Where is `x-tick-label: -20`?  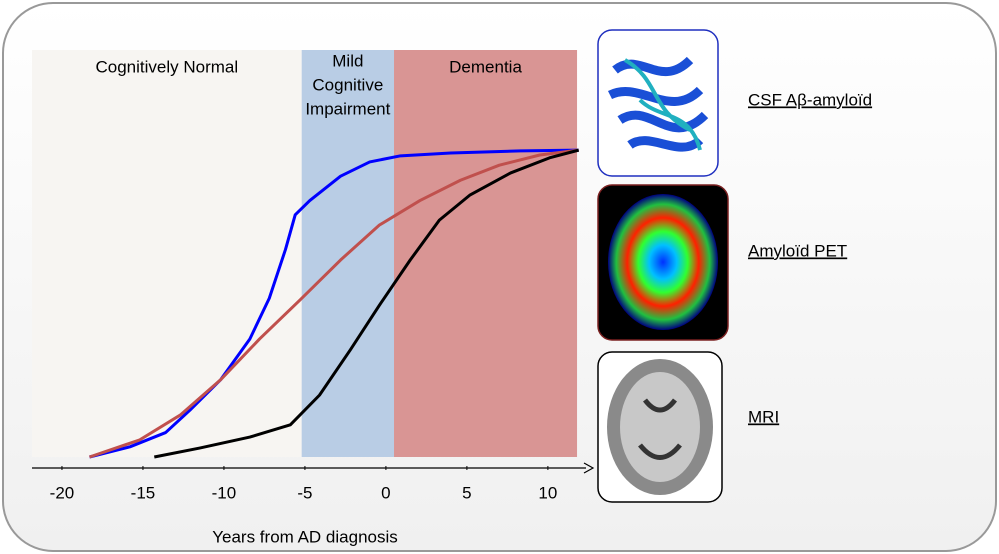 x-tick-label: -20 is located at coordinates (62, 492).